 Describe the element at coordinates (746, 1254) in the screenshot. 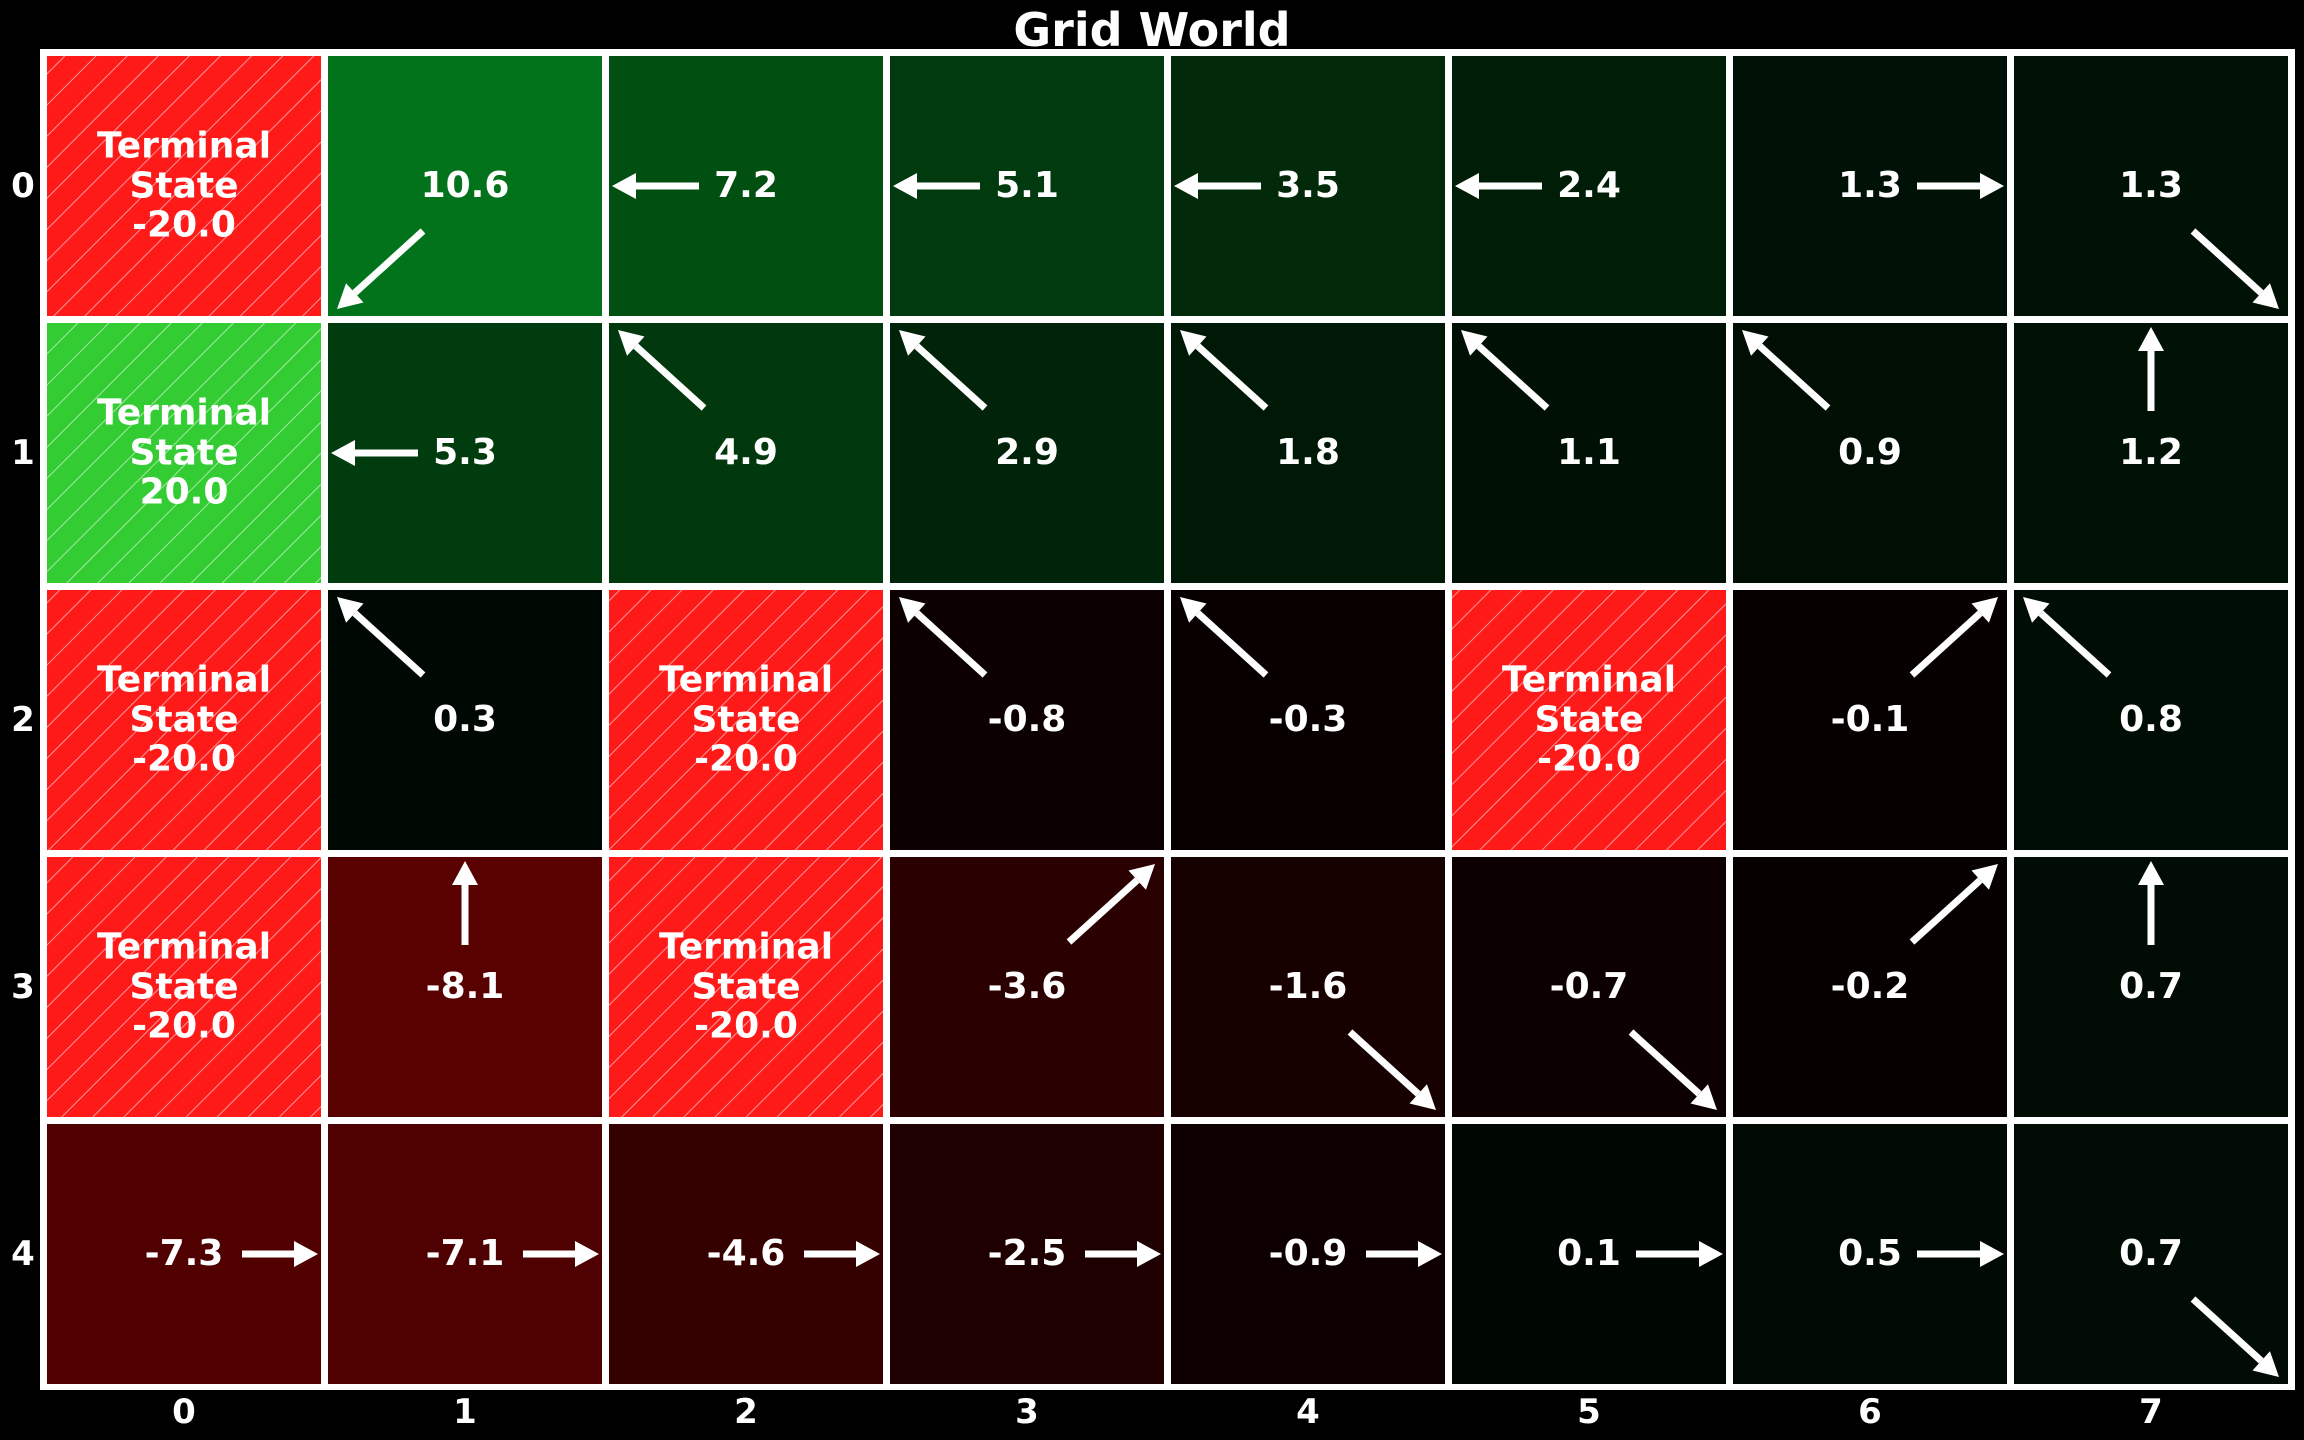

I see `state-value: -4.6` at that location.